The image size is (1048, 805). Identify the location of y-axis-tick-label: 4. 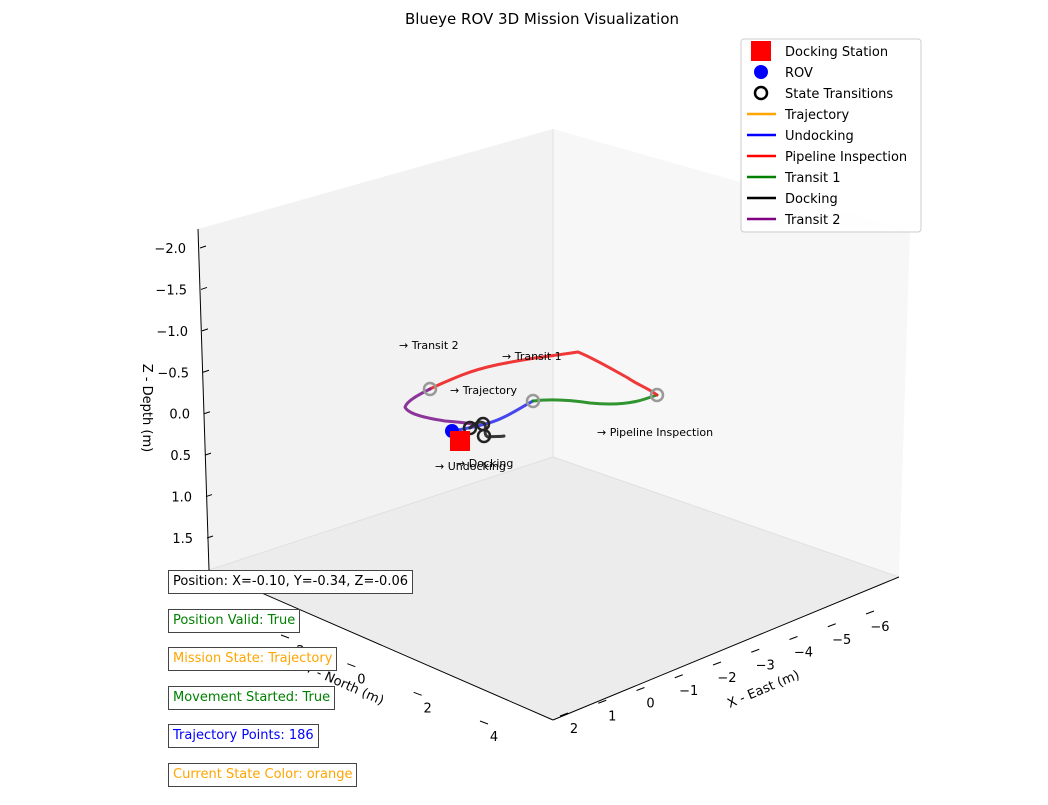
(494, 737).